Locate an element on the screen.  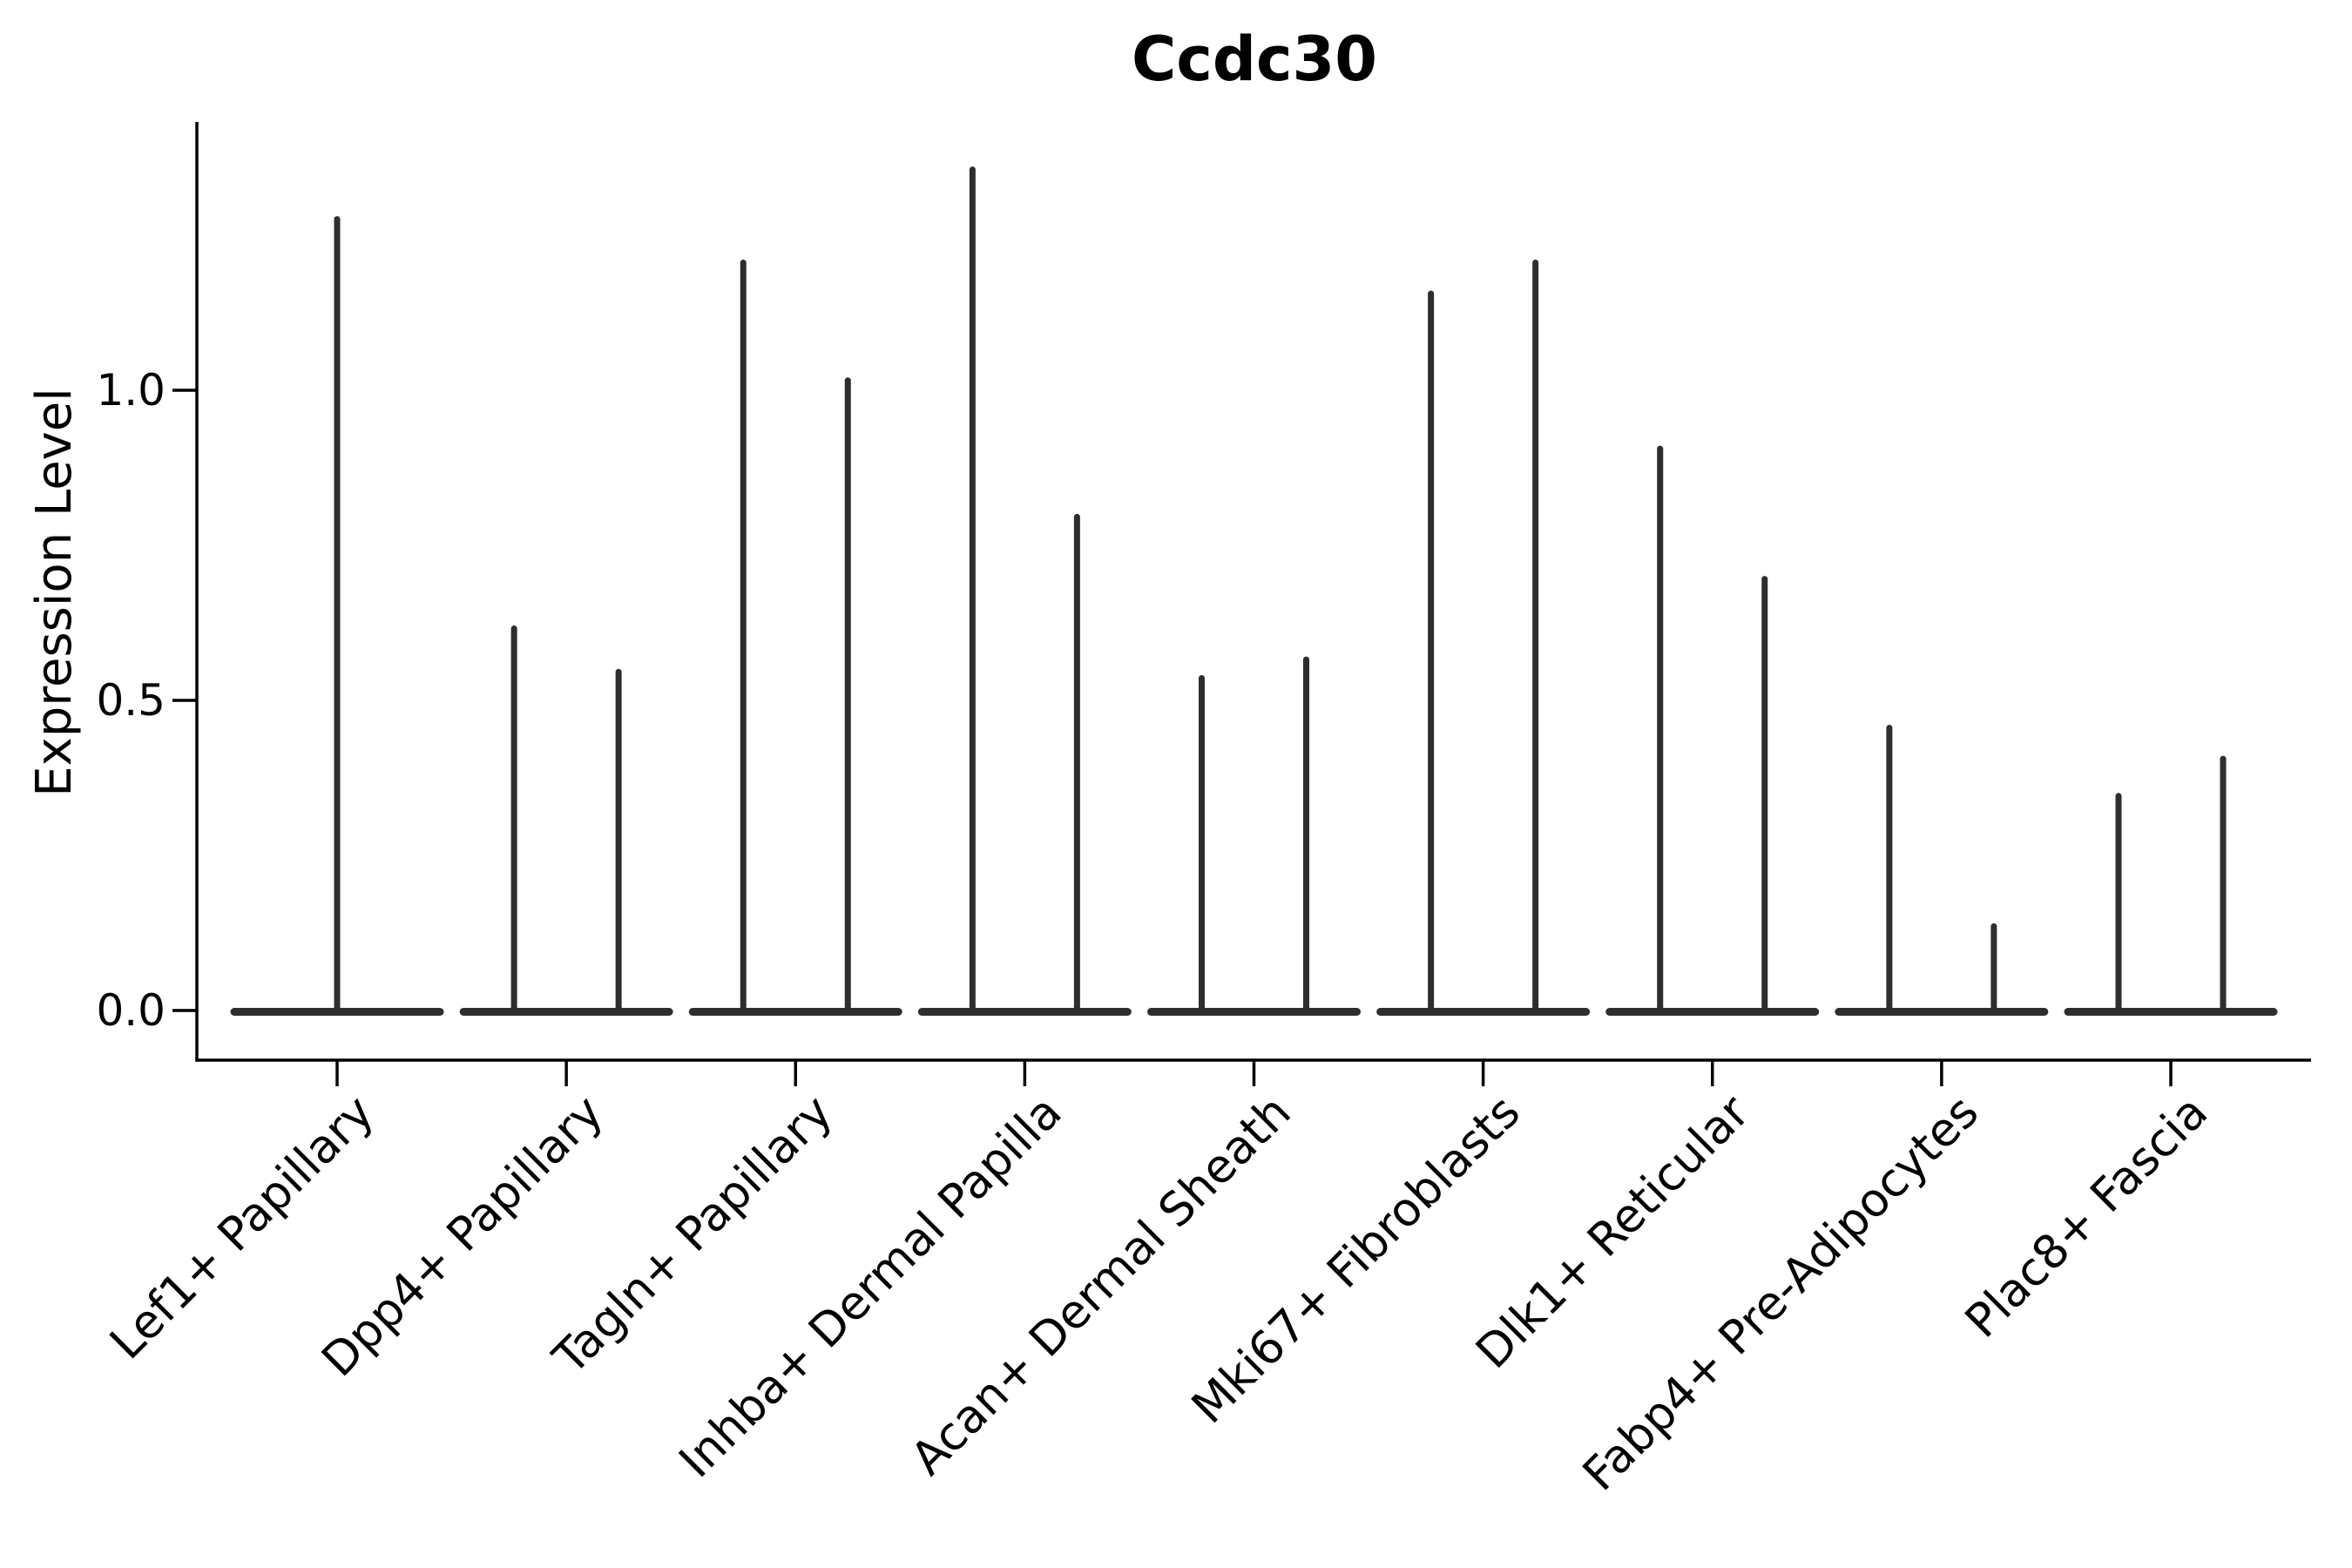
x-tick-label: Plac8+ Fascia is located at coordinates (2087, 1216).